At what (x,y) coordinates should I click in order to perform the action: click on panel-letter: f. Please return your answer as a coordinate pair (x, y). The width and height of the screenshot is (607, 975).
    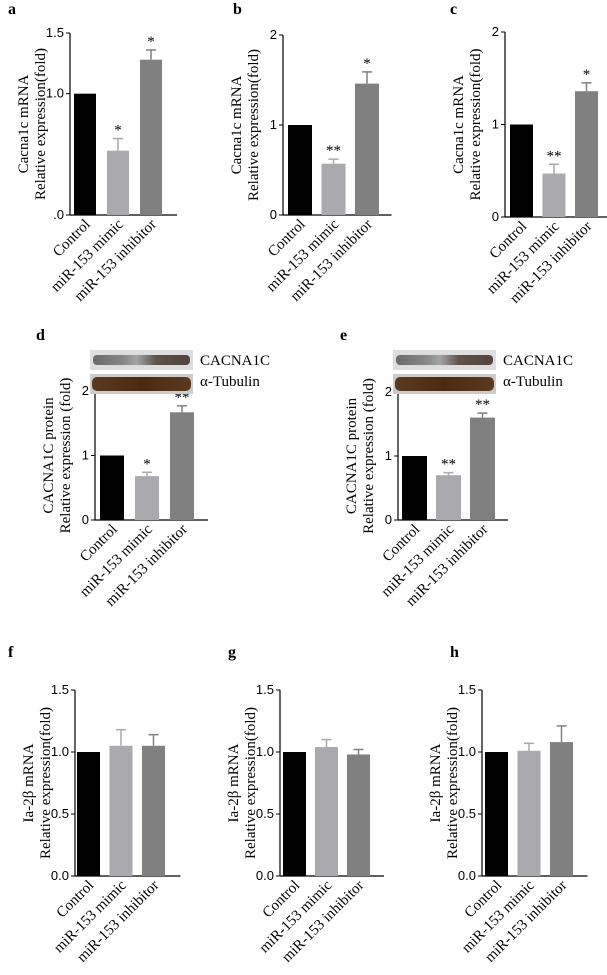
    Looking at the image, I should click on (11, 652).